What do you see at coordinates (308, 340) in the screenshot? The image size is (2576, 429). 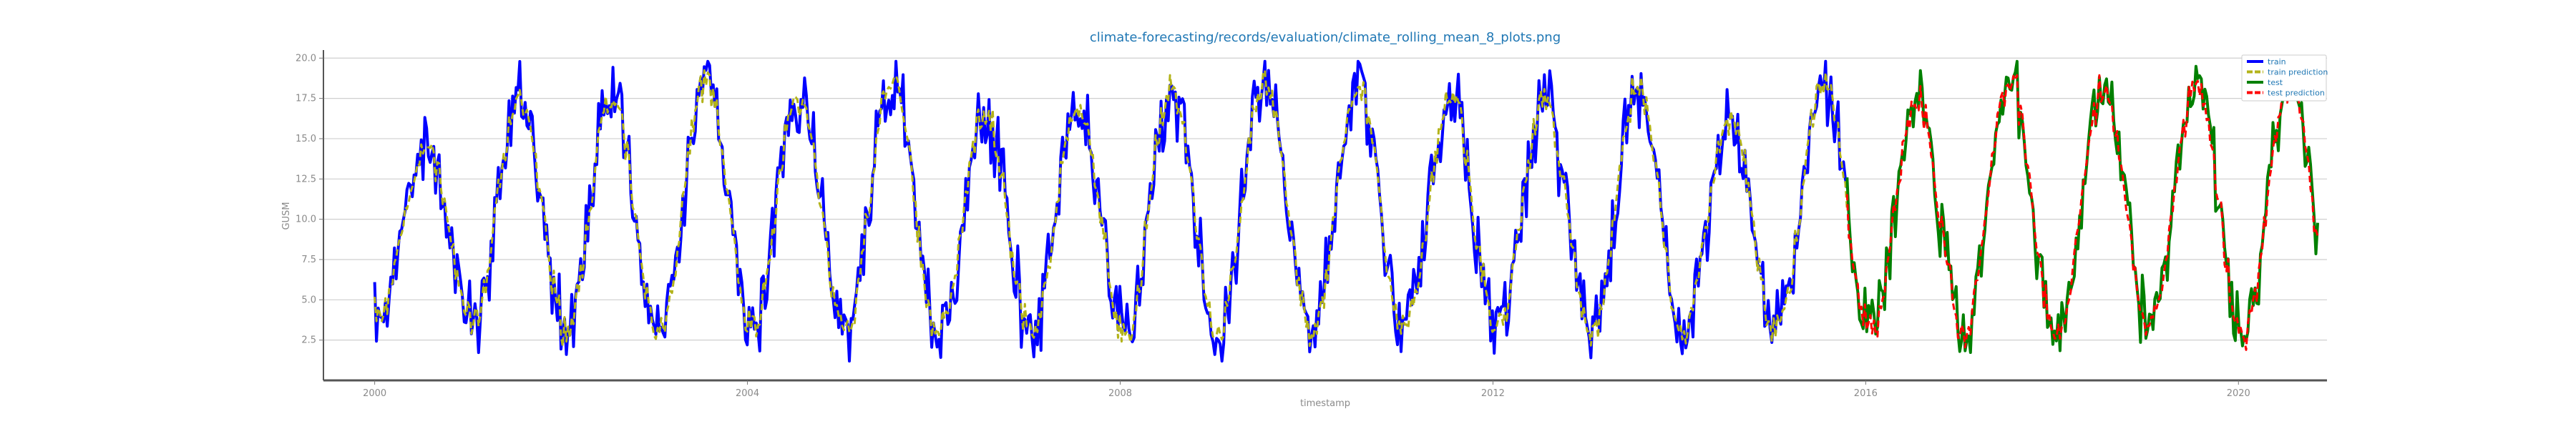 I see `y-tick-label: 2.5` at bounding box center [308, 340].